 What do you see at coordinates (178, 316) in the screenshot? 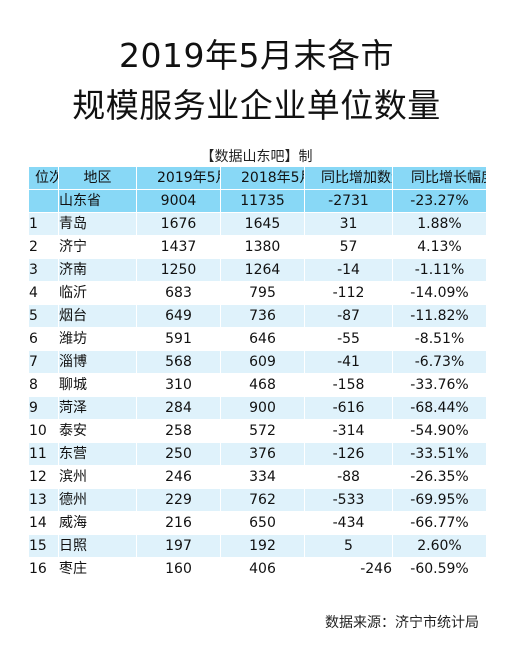
I see `value-2019-cell: 649` at bounding box center [178, 316].